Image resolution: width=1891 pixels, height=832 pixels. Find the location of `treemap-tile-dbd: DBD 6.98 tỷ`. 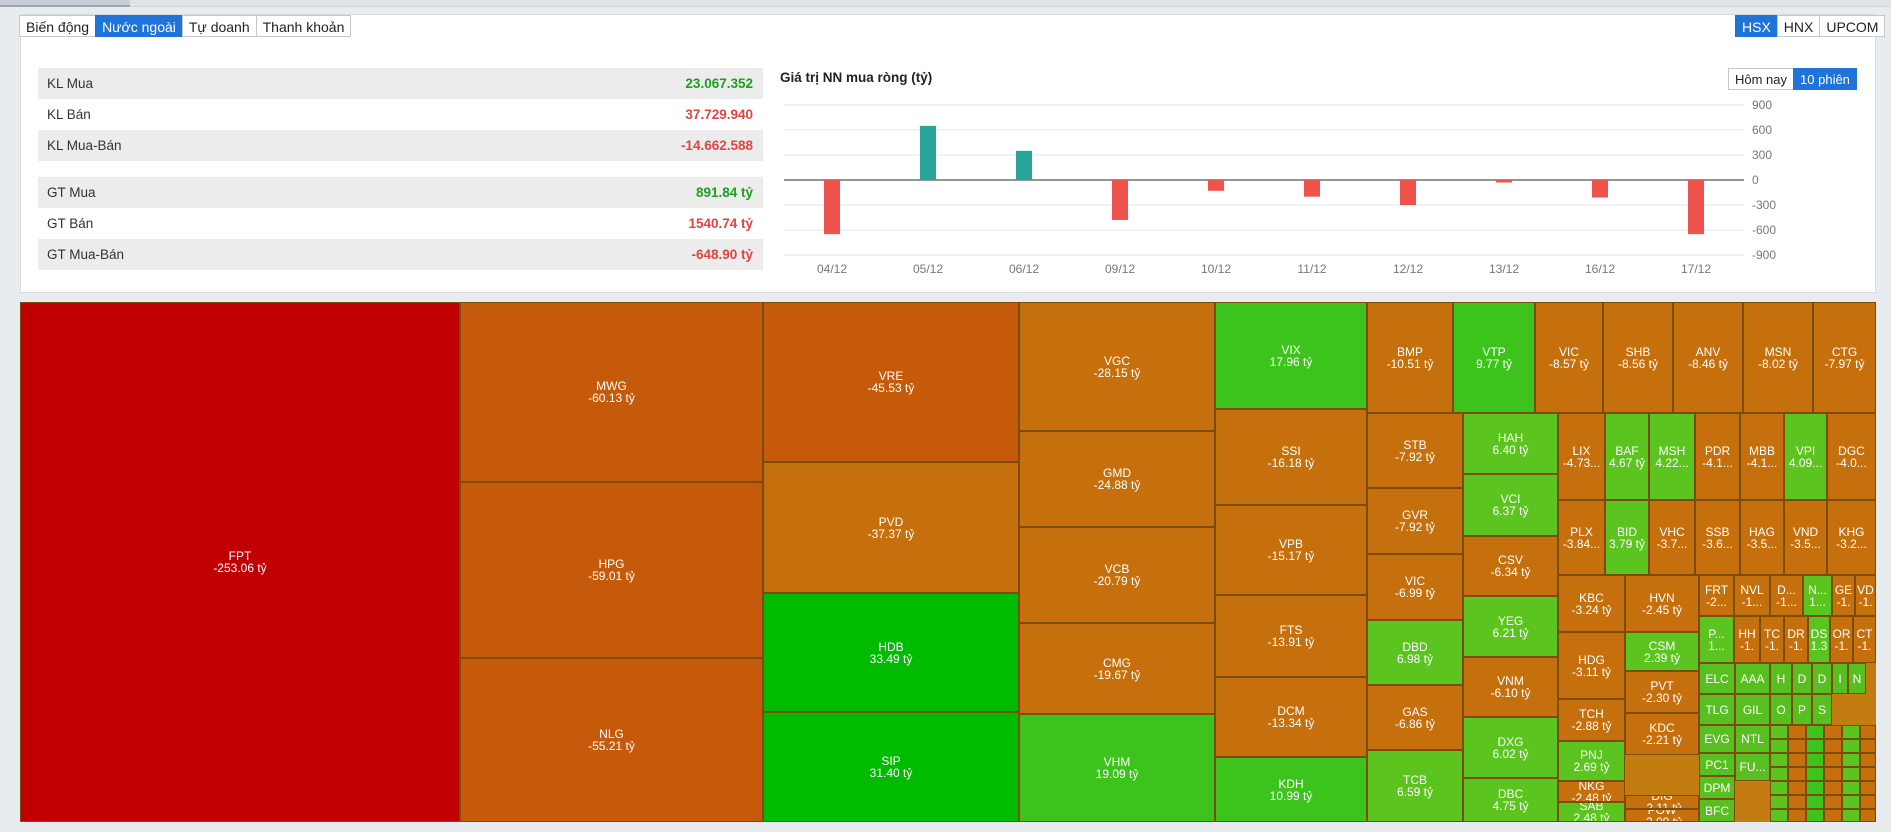

treemap-tile-dbd: DBD 6.98 tỷ is located at coordinates (1415, 652).